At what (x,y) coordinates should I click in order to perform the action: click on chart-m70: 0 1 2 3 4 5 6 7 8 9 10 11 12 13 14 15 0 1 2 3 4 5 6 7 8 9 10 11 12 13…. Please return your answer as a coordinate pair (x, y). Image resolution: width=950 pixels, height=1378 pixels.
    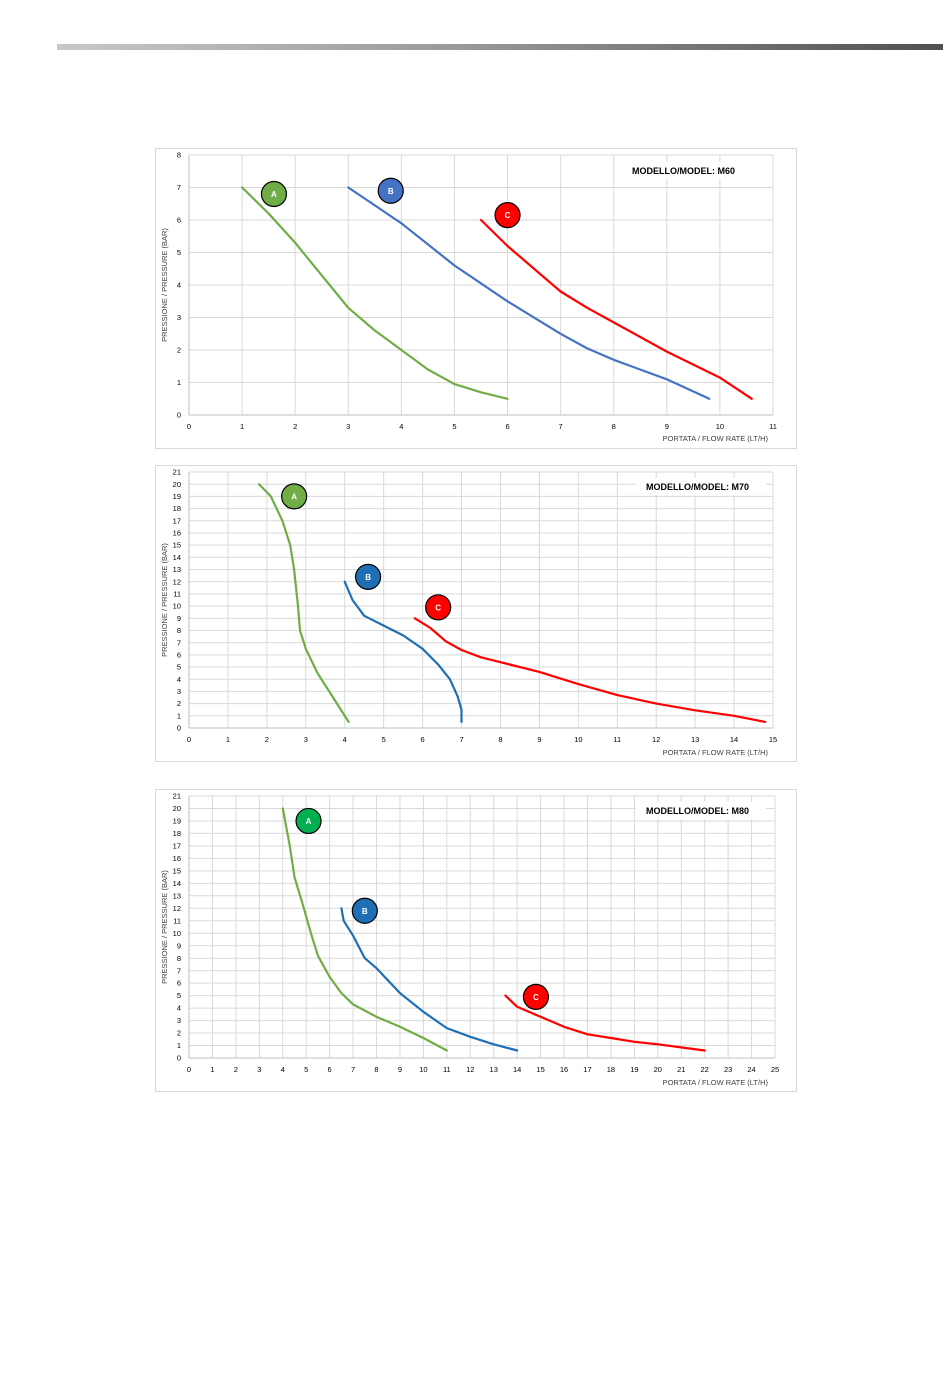
    Looking at the image, I should click on (476, 613).